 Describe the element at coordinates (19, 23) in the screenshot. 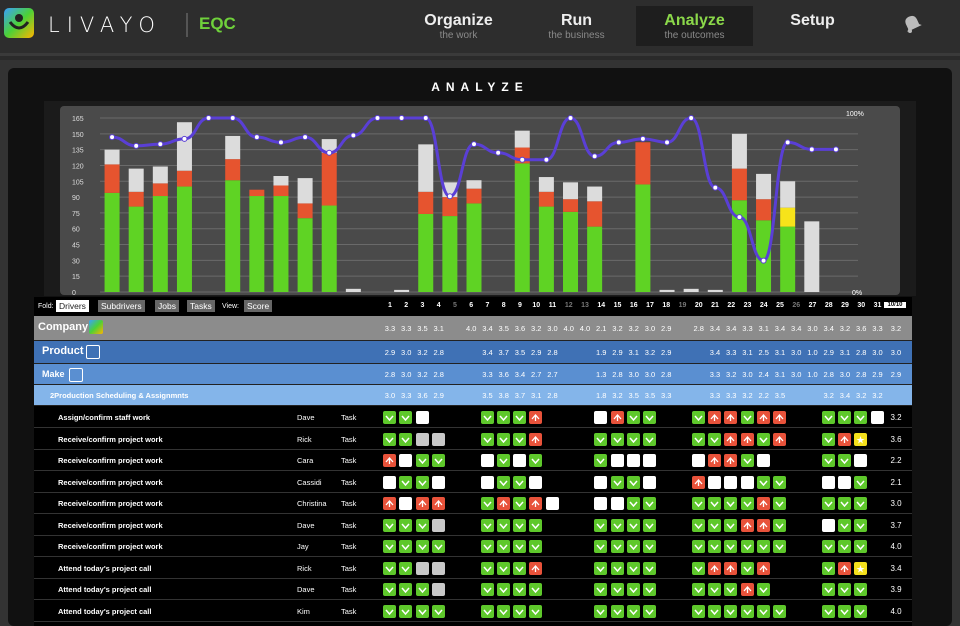

I see `livayo-logo-icon` at that location.